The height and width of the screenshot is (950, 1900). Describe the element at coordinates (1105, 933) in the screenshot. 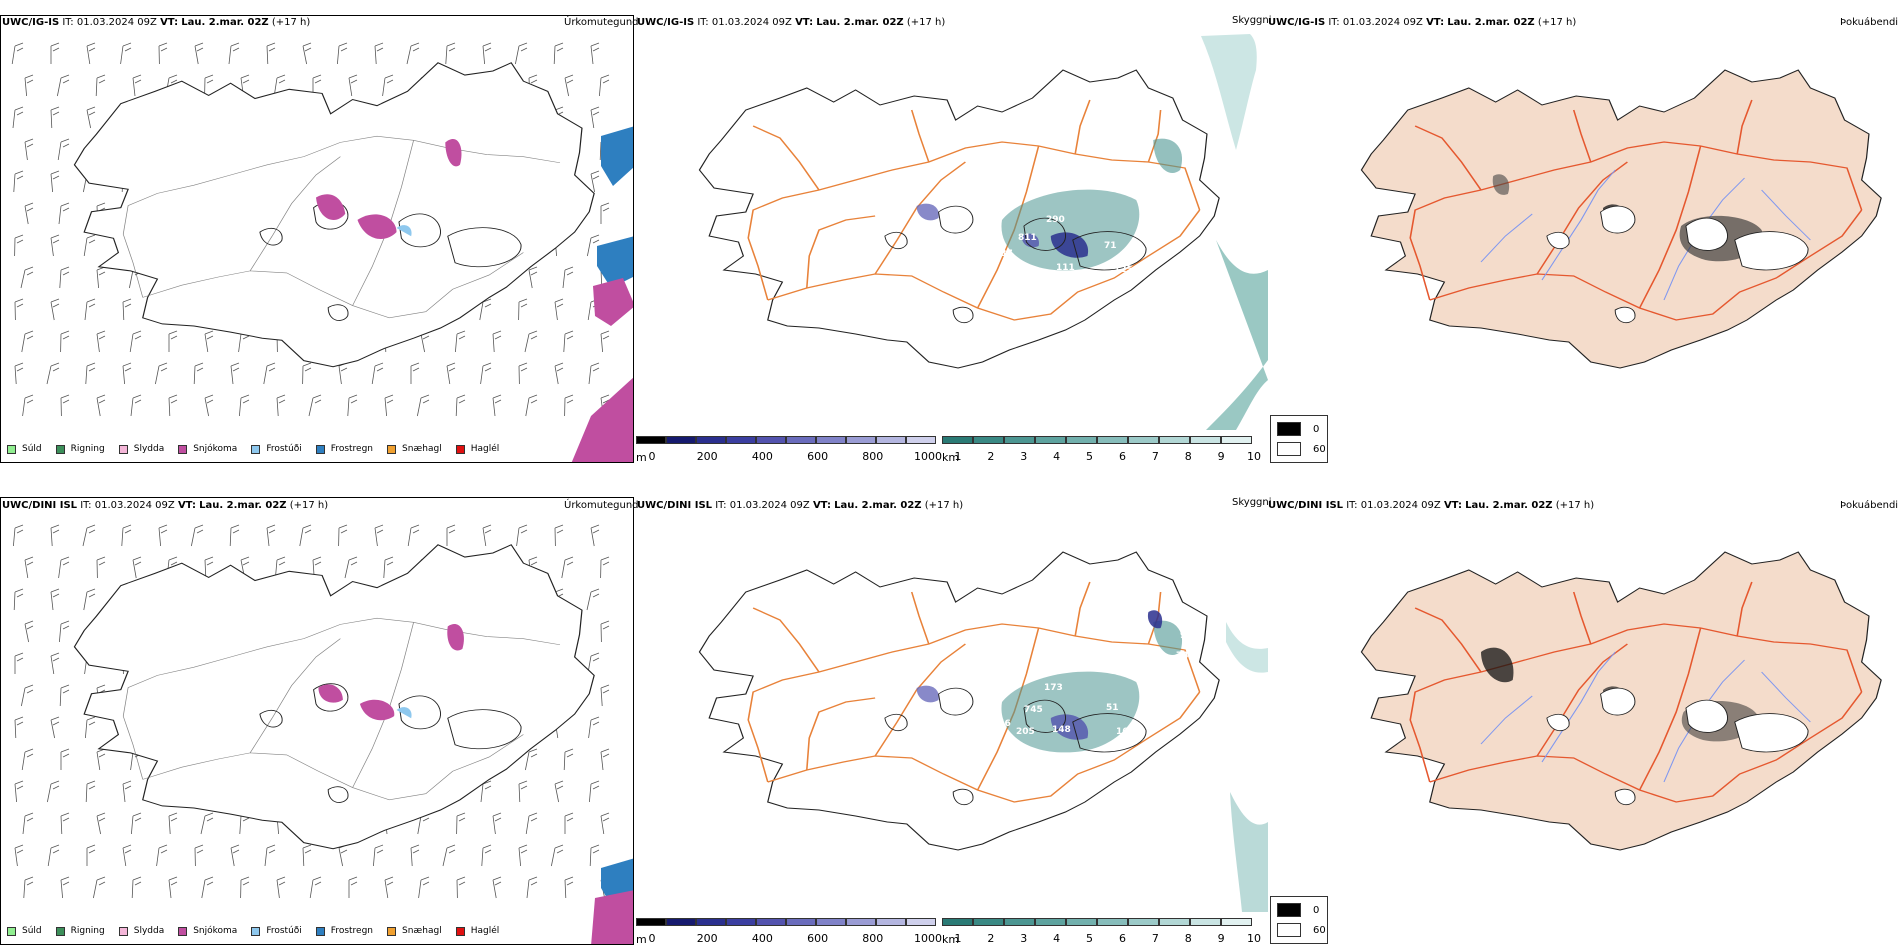

I see `visibility-colorbar: km 1 2 3 4 5 6 7 8 9 10` at that location.